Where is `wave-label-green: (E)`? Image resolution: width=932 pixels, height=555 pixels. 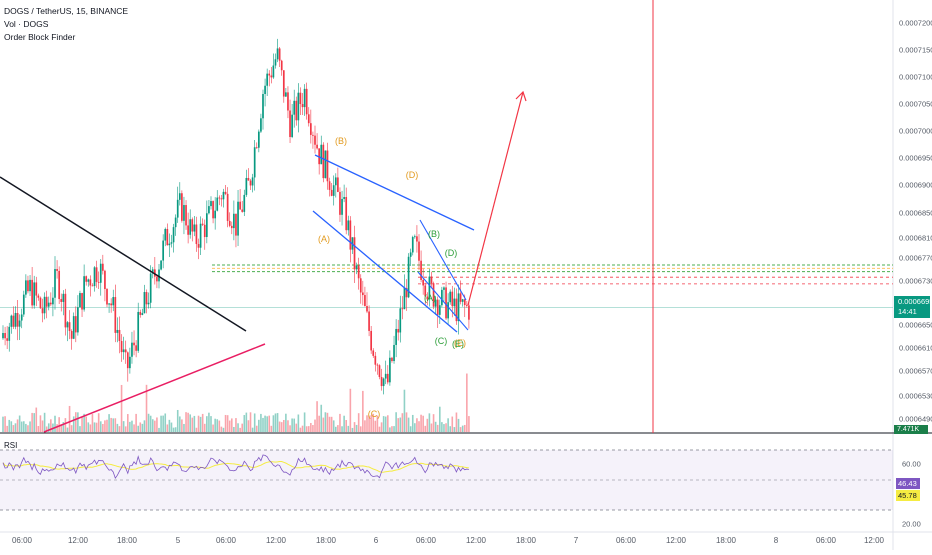
wave-label-green: (E) is located at coordinates (458, 344).